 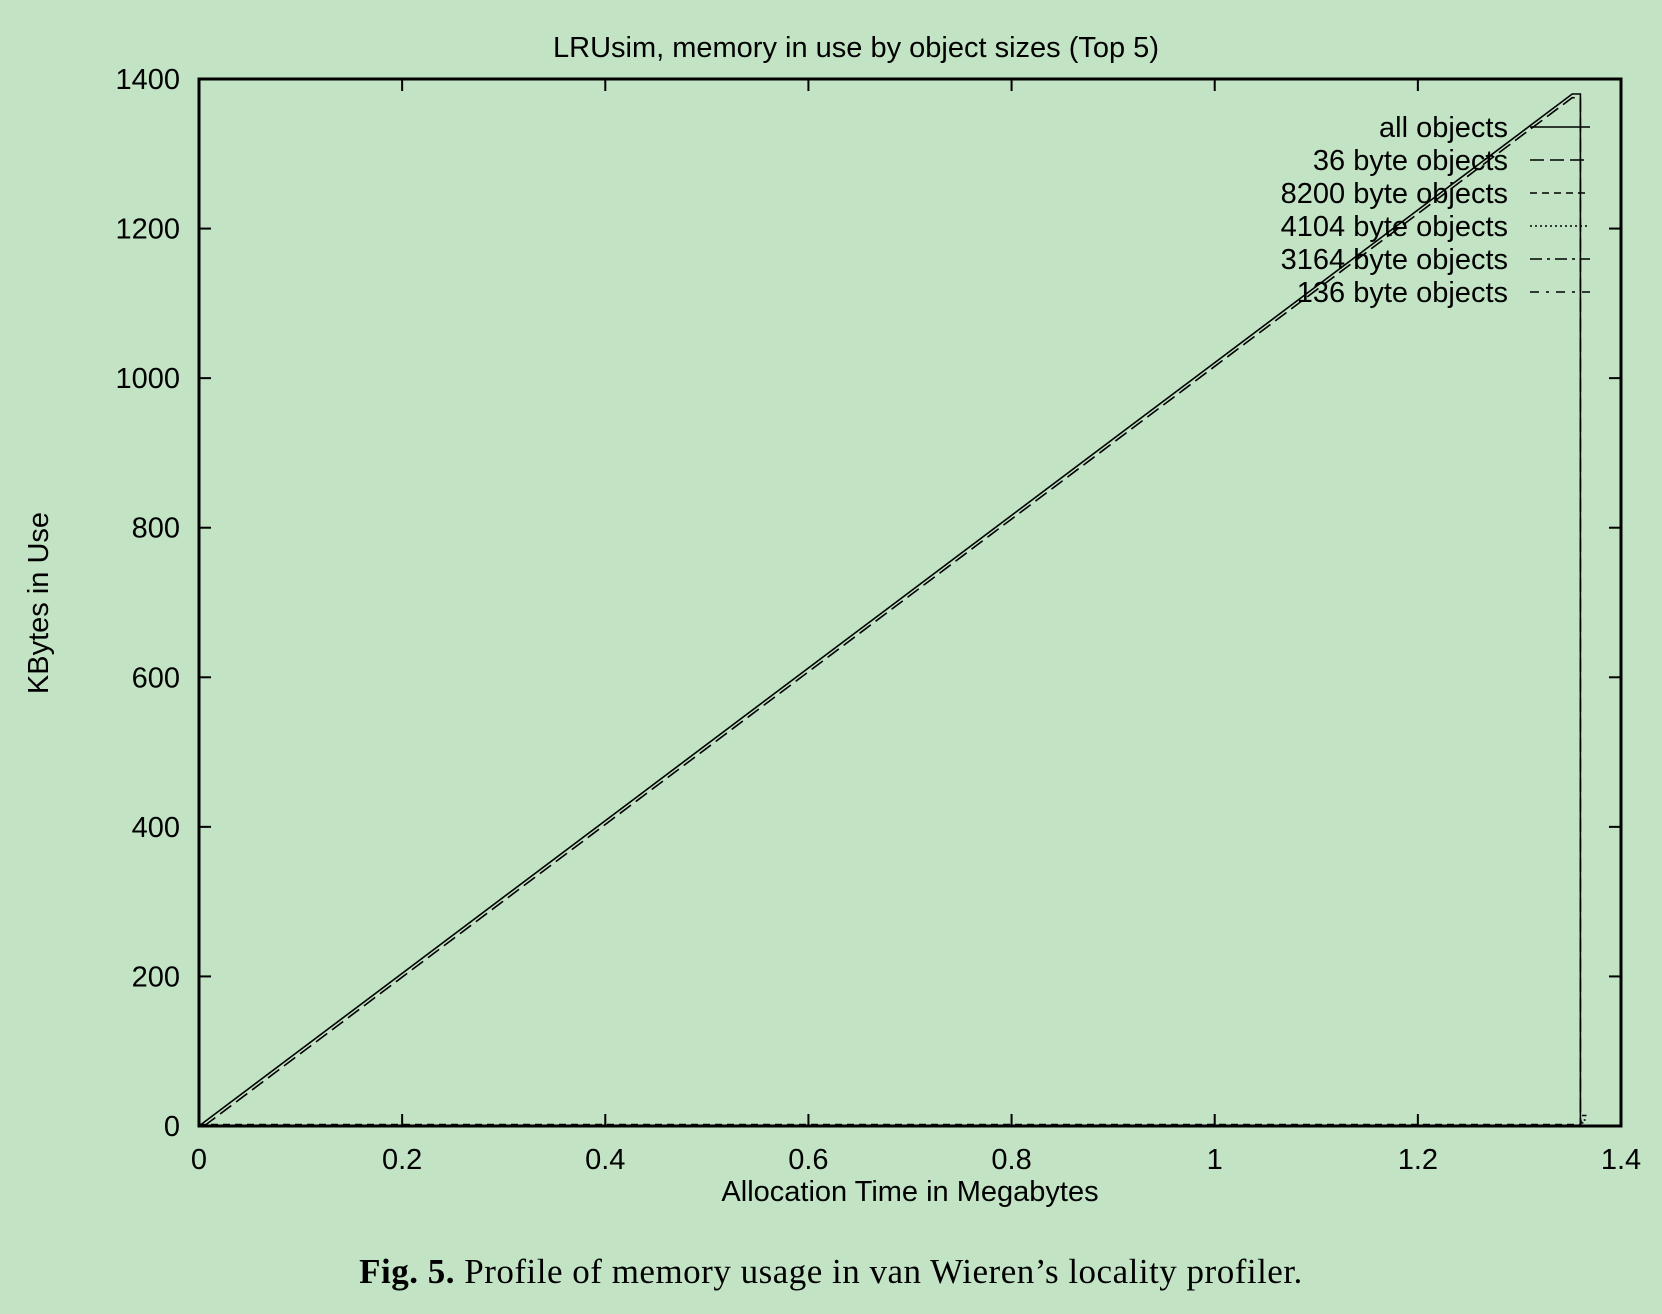 What do you see at coordinates (808, 1160) in the screenshot?
I see `x-tick-label: 0.6` at bounding box center [808, 1160].